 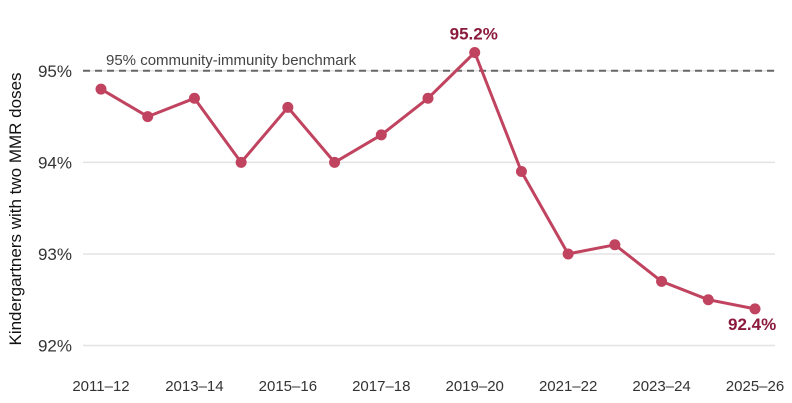 What do you see at coordinates (568, 386) in the screenshot?
I see `x-tick-label: 2021–22` at bounding box center [568, 386].